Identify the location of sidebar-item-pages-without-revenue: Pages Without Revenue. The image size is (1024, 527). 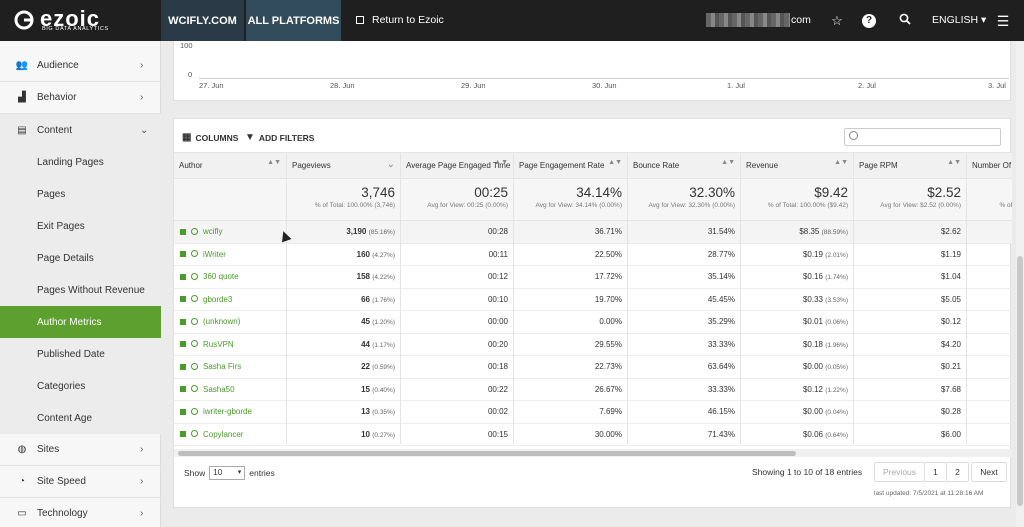
(80, 290).